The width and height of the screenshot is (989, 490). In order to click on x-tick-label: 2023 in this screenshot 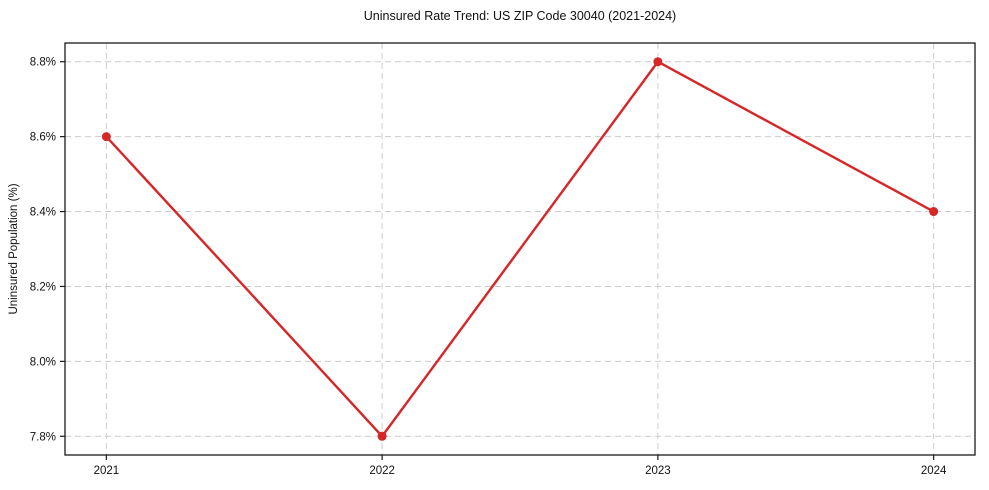, I will do `click(658, 471)`.